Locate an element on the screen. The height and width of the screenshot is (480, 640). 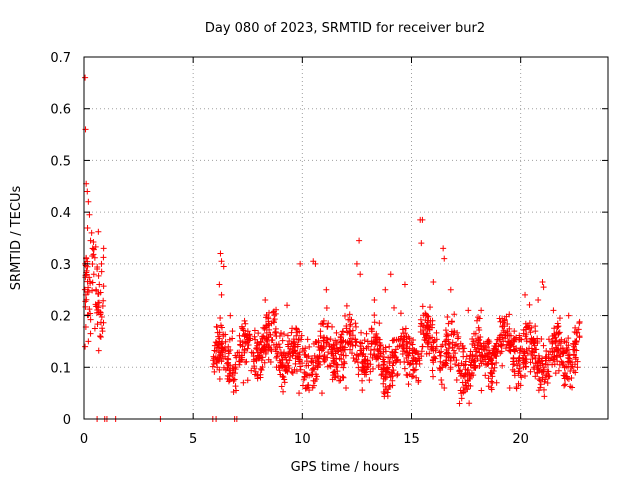
x-tick-label: 15 is located at coordinates (411, 439).